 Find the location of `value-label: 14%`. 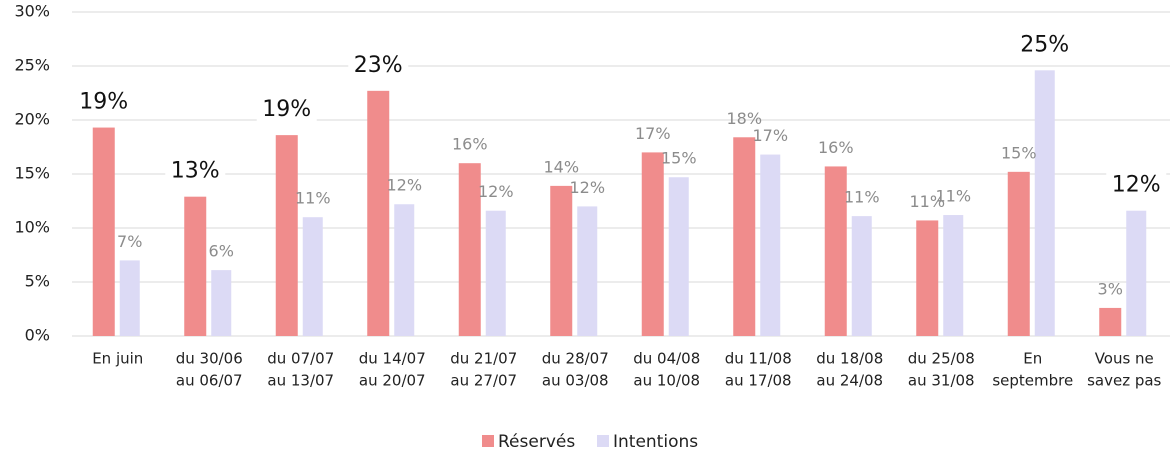

value-label: 14% is located at coordinates (561, 166).